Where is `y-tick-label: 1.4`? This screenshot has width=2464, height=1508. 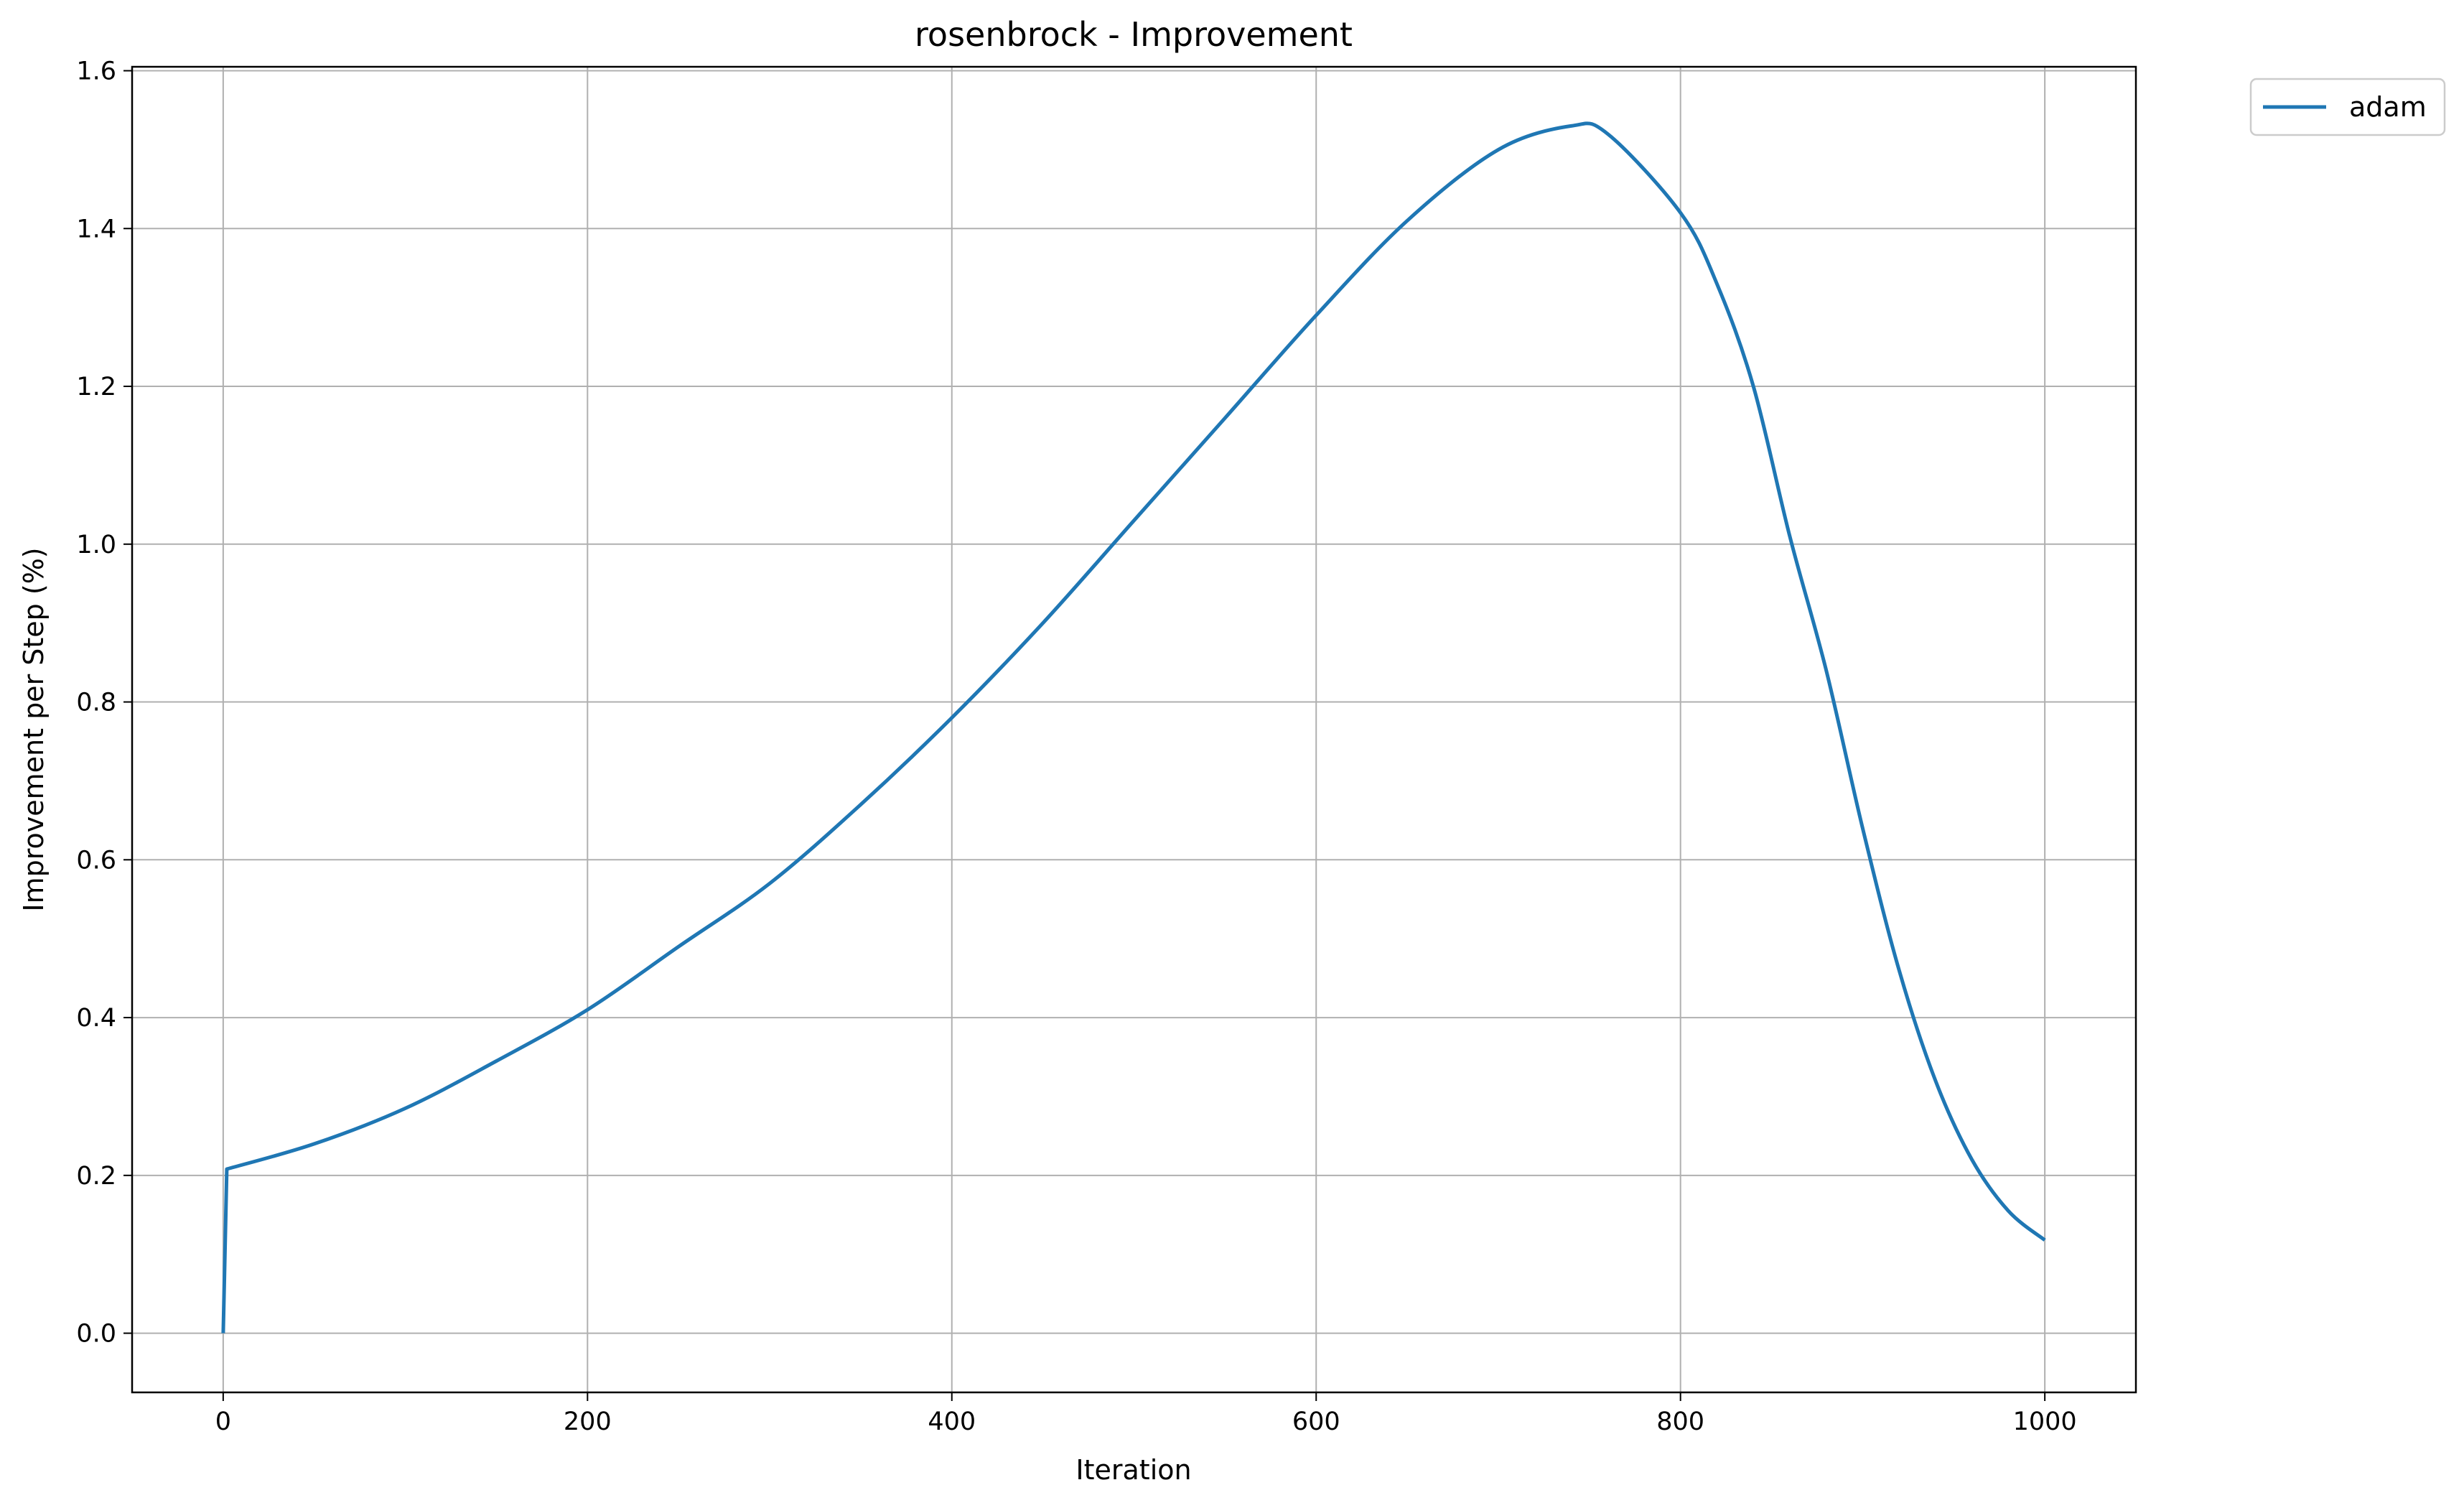 y-tick-label: 1.4 is located at coordinates (96, 229).